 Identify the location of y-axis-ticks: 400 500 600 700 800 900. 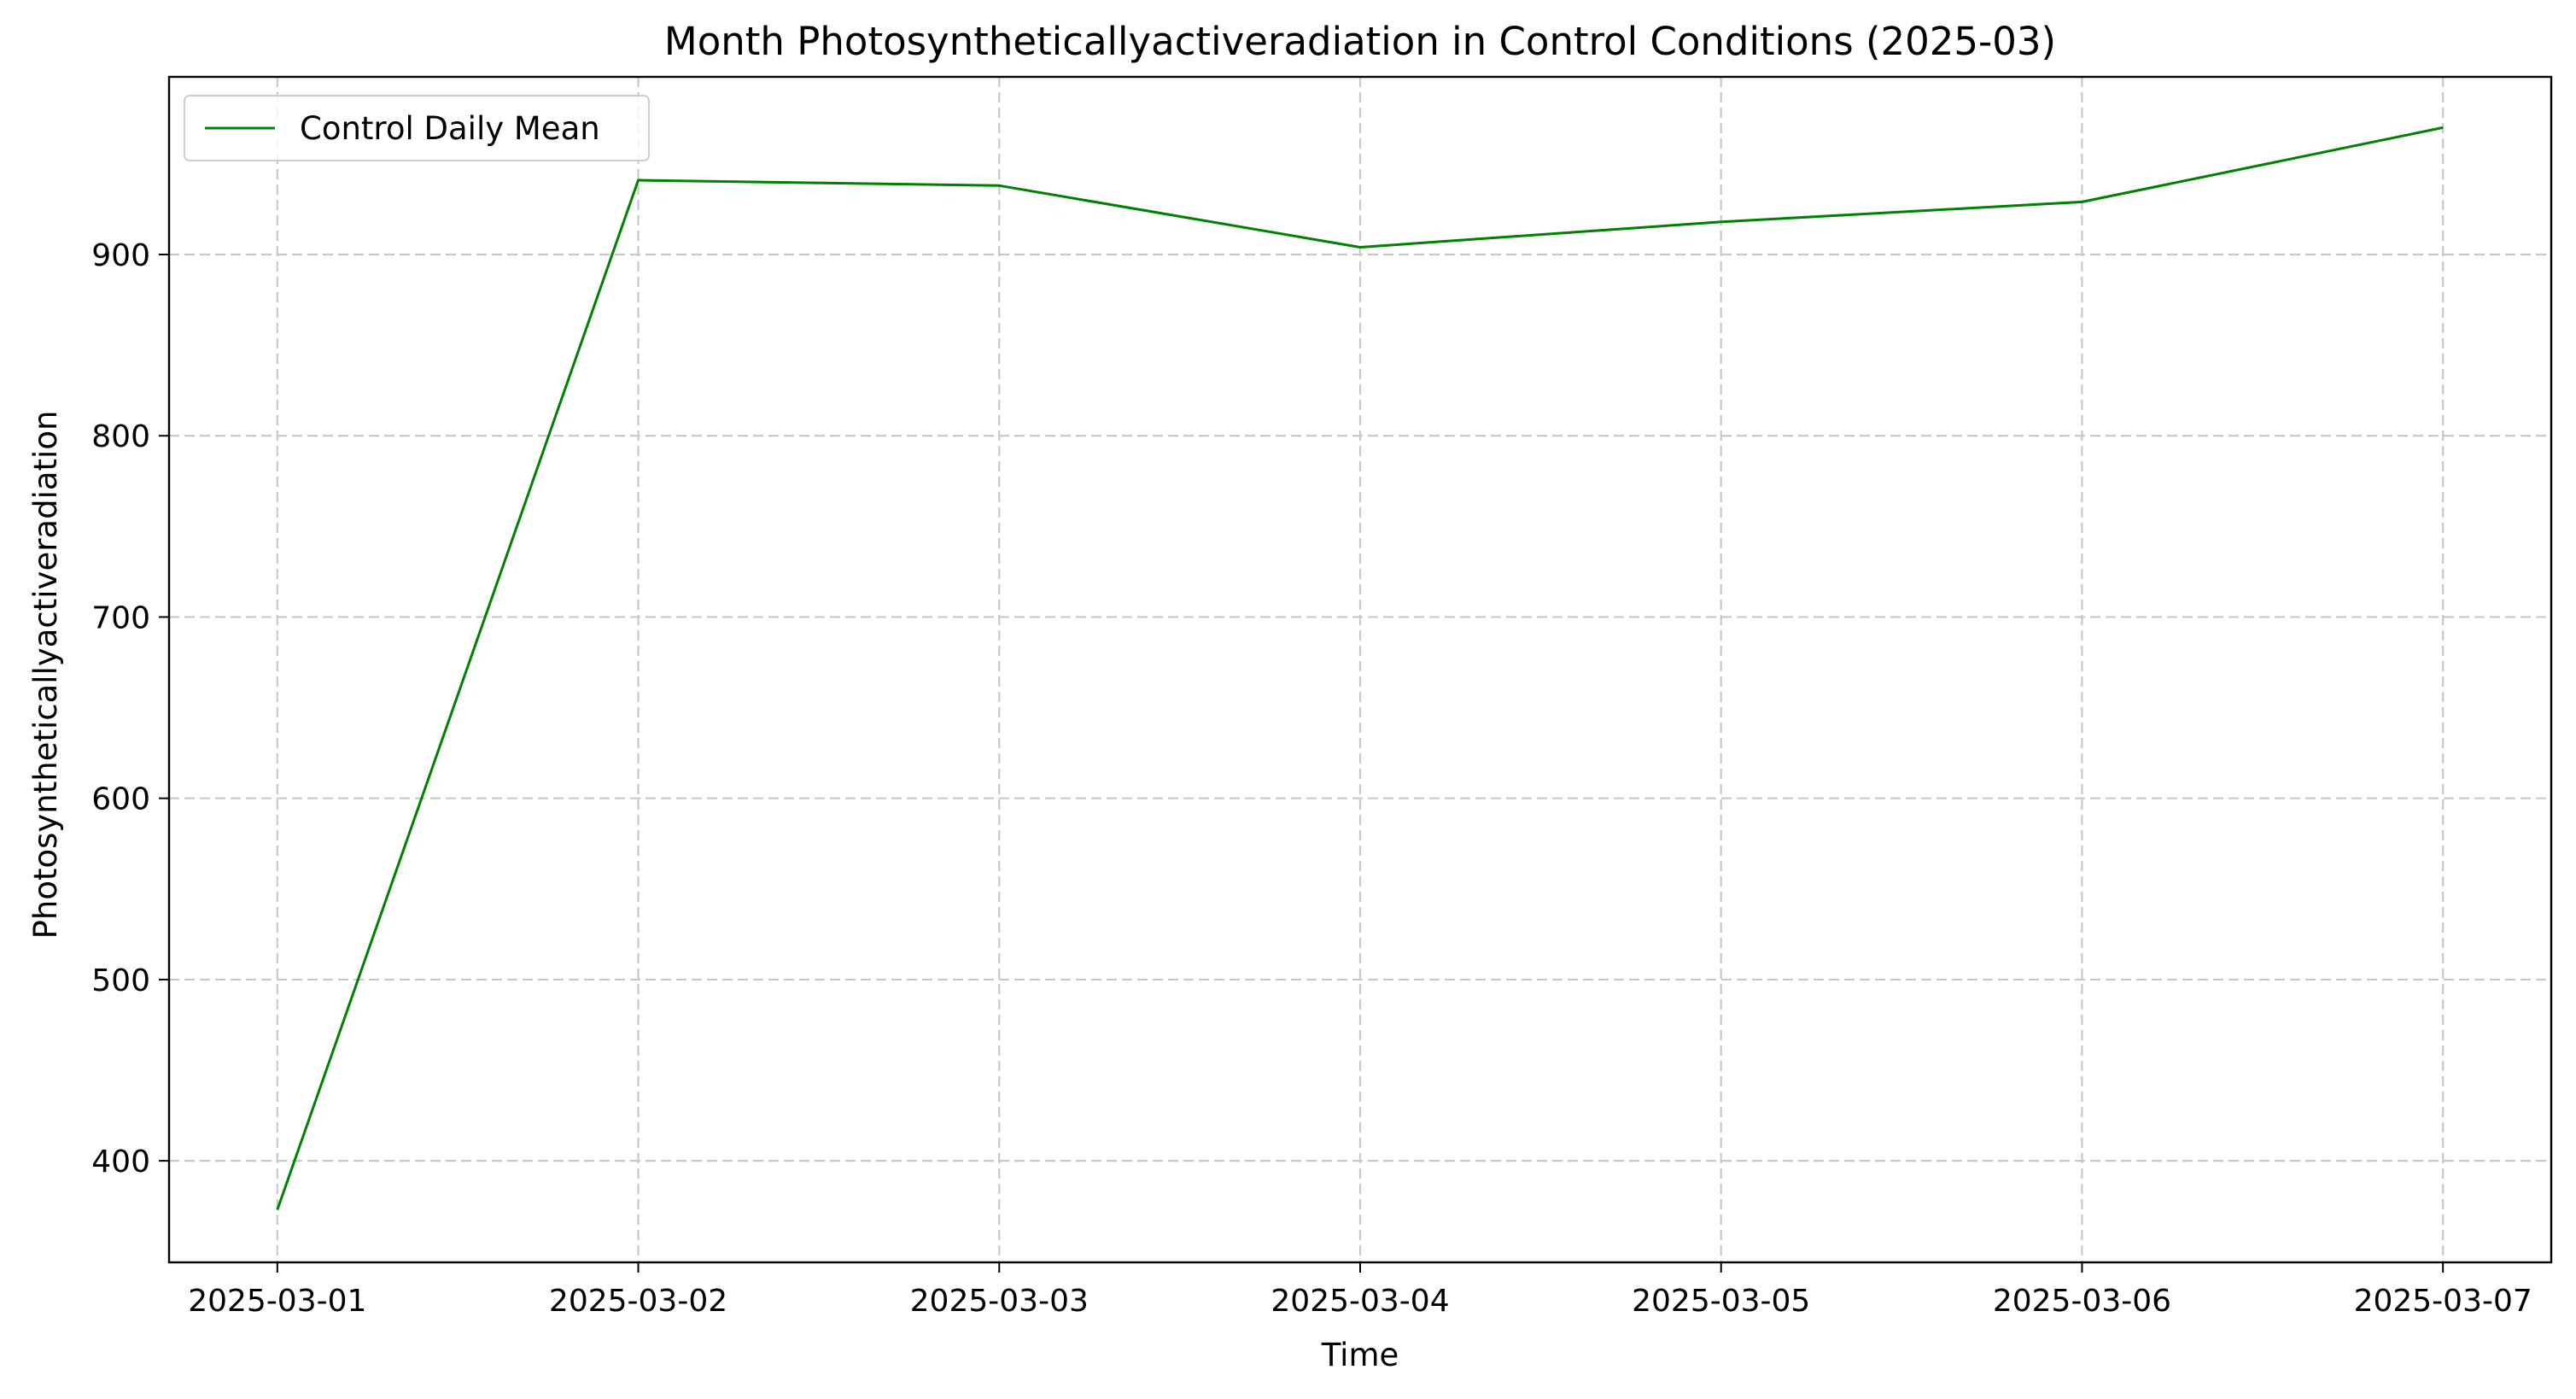
(130, 708).